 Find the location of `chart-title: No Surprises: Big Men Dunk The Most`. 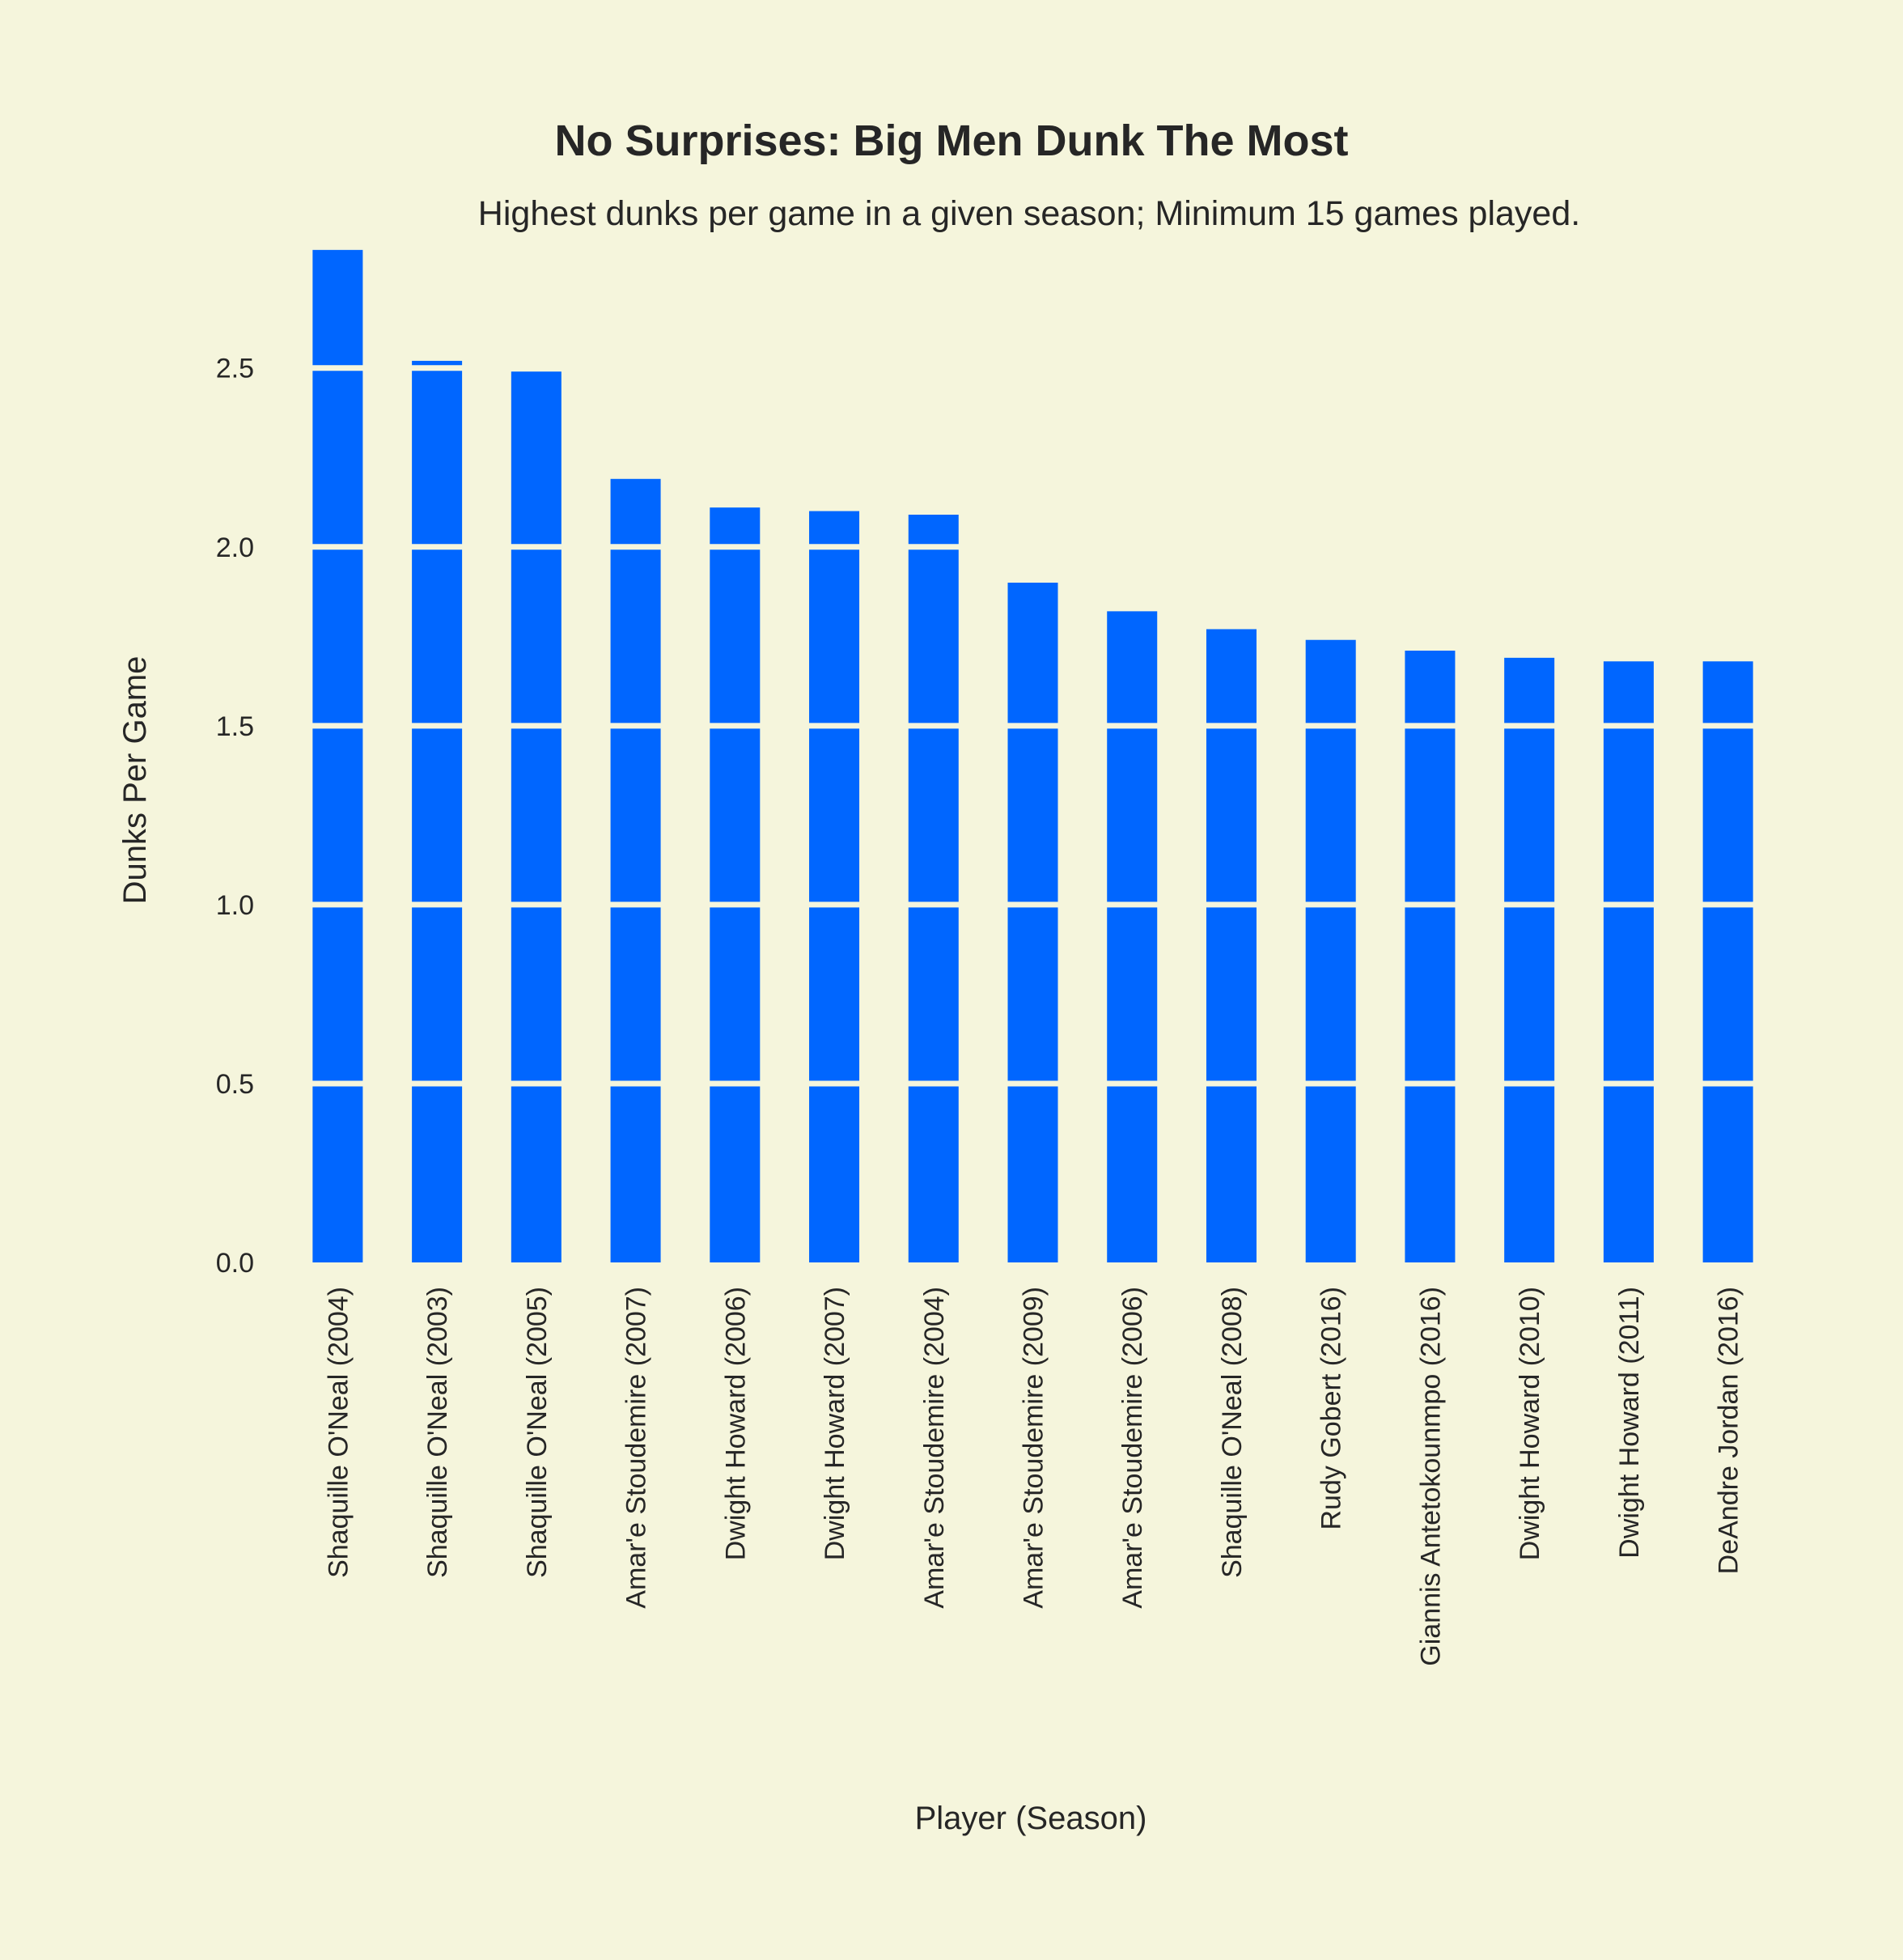

chart-title: No Surprises: Big Men Dunk The Most is located at coordinates (951, 141).